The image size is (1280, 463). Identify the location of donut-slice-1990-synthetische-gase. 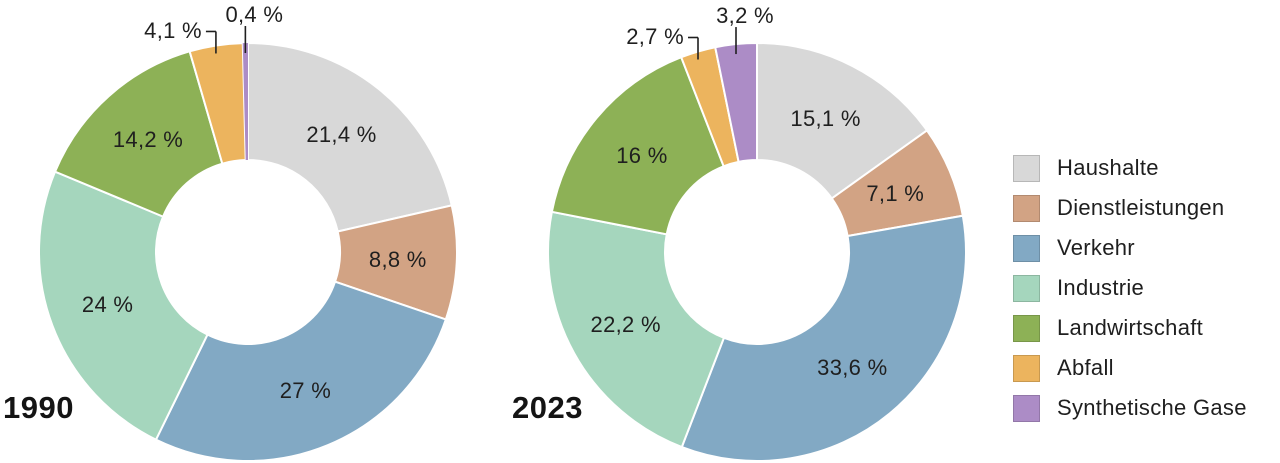
(245, 102).